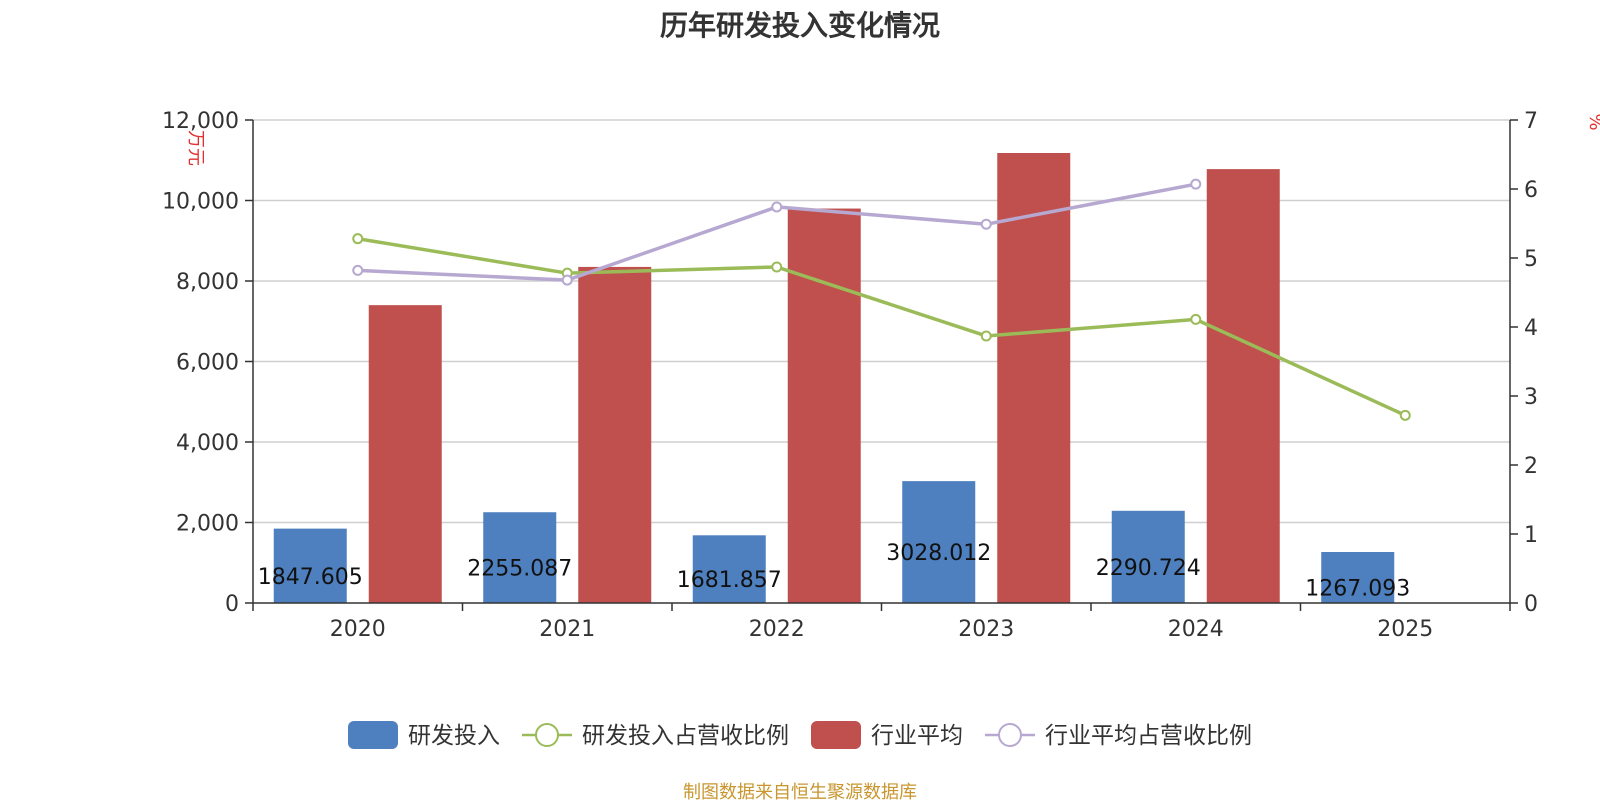 Image resolution: width=1600 pixels, height=804 pixels. What do you see at coordinates (1531, 535) in the screenshot?
I see `y-right-tick-label: 1` at bounding box center [1531, 535].